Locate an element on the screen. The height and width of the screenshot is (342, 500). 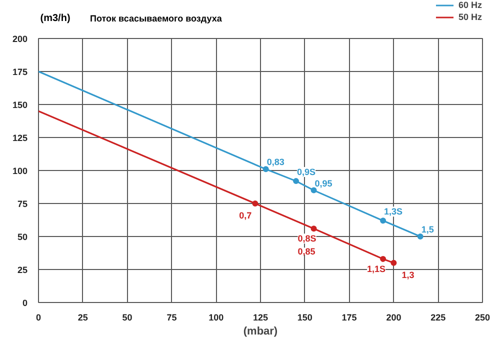
annotation: 0,95 is located at coordinates (323, 183).